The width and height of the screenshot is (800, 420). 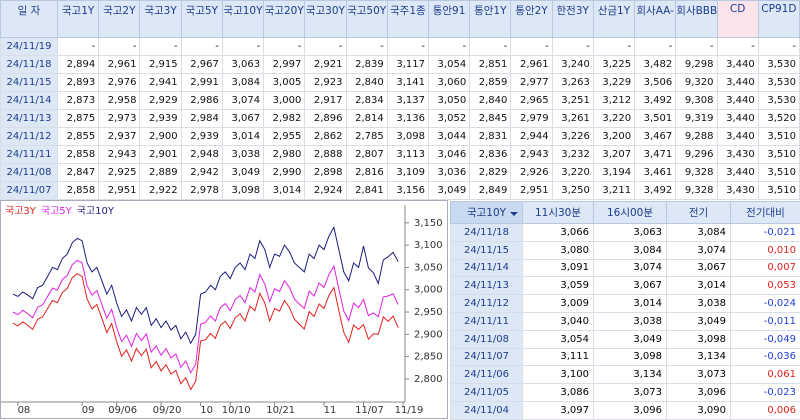 I want to click on value-cell: 3,100, so click(x=558, y=375).